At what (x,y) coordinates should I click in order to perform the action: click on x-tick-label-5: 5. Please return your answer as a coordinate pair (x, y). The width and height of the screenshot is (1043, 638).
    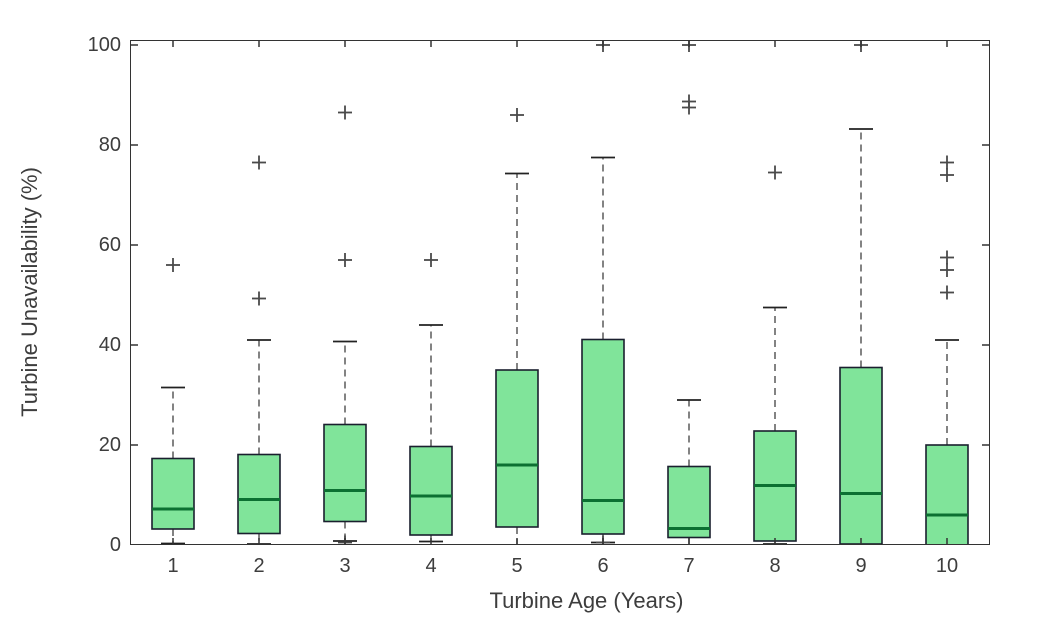
    Looking at the image, I should click on (517, 566).